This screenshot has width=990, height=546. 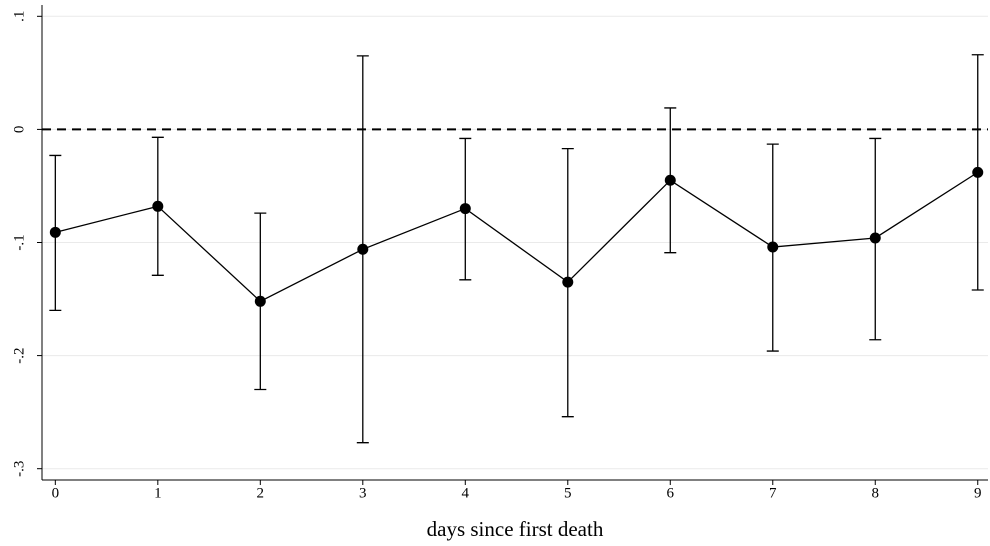 I want to click on x-tick-label: 3, so click(x=363, y=493).